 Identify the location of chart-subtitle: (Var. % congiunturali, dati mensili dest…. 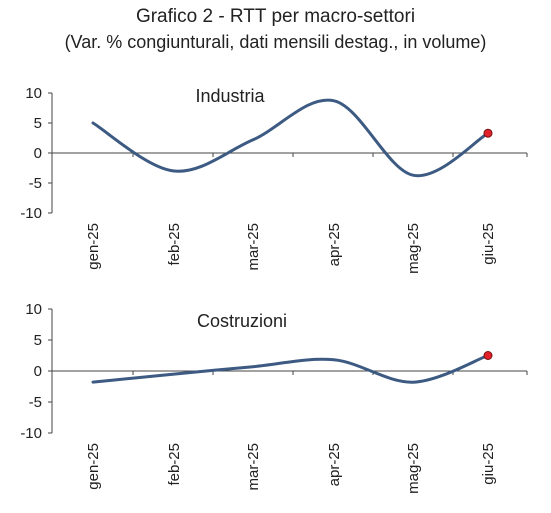
(275, 42).